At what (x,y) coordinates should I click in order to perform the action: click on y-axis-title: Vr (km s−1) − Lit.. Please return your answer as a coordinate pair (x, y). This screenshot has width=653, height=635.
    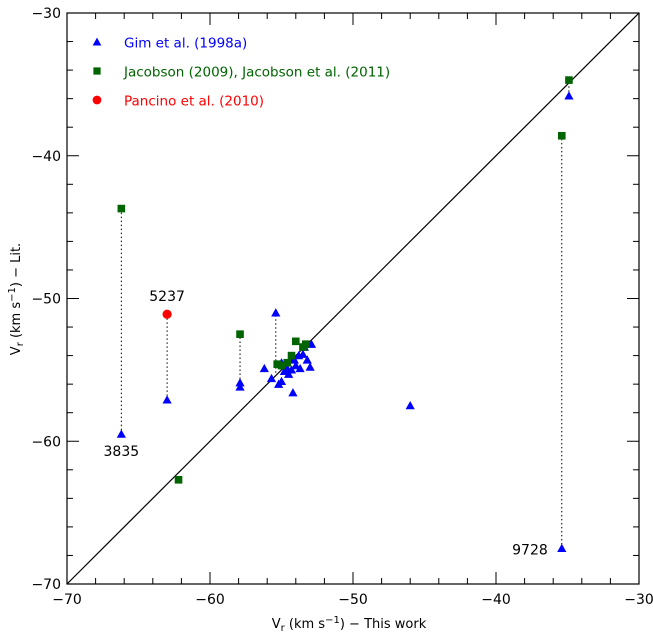
    Looking at the image, I should click on (16, 299).